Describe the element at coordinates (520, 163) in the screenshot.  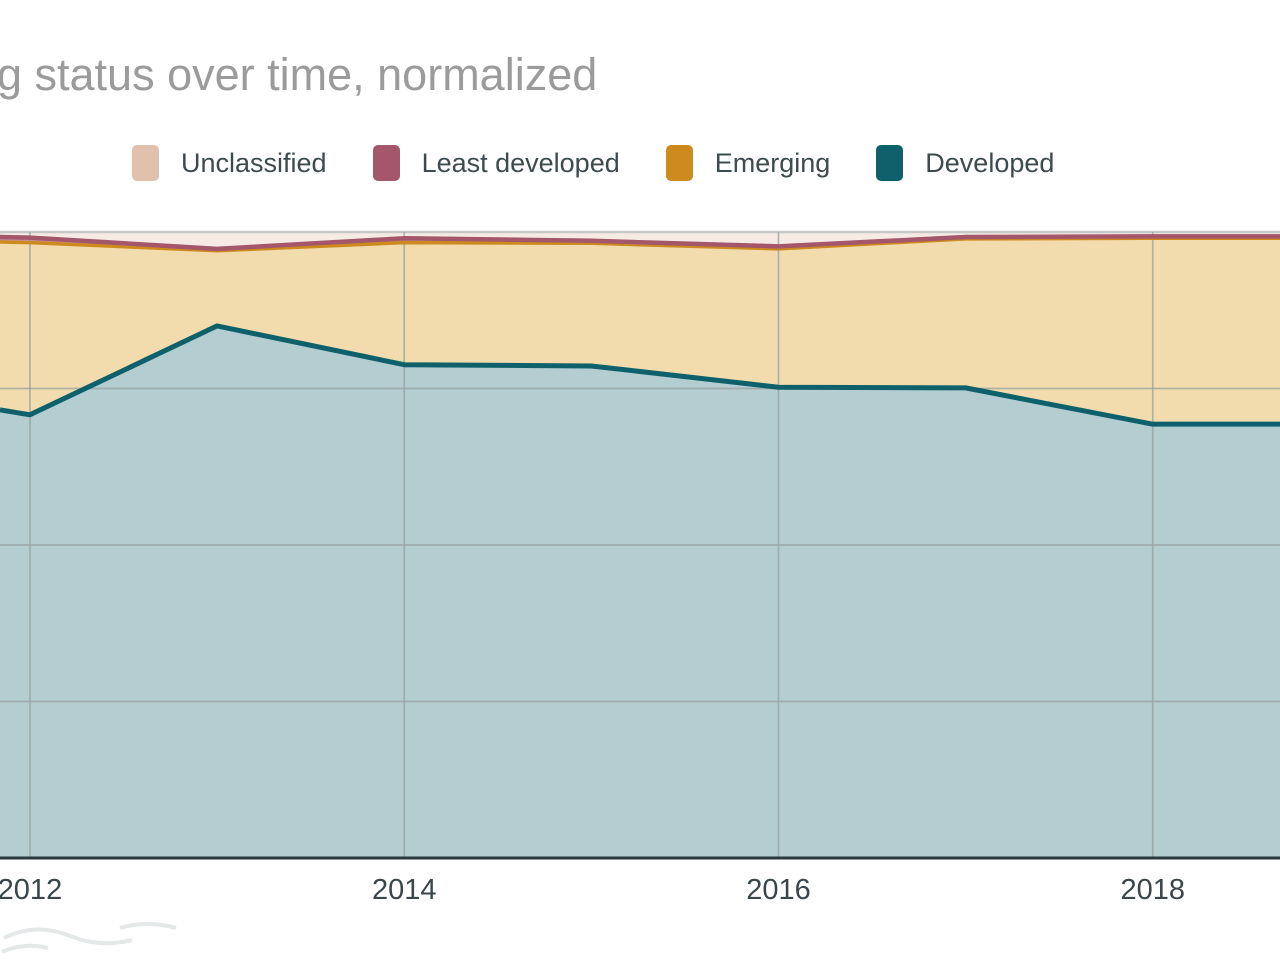
I see `legend-label: Least developed` at that location.